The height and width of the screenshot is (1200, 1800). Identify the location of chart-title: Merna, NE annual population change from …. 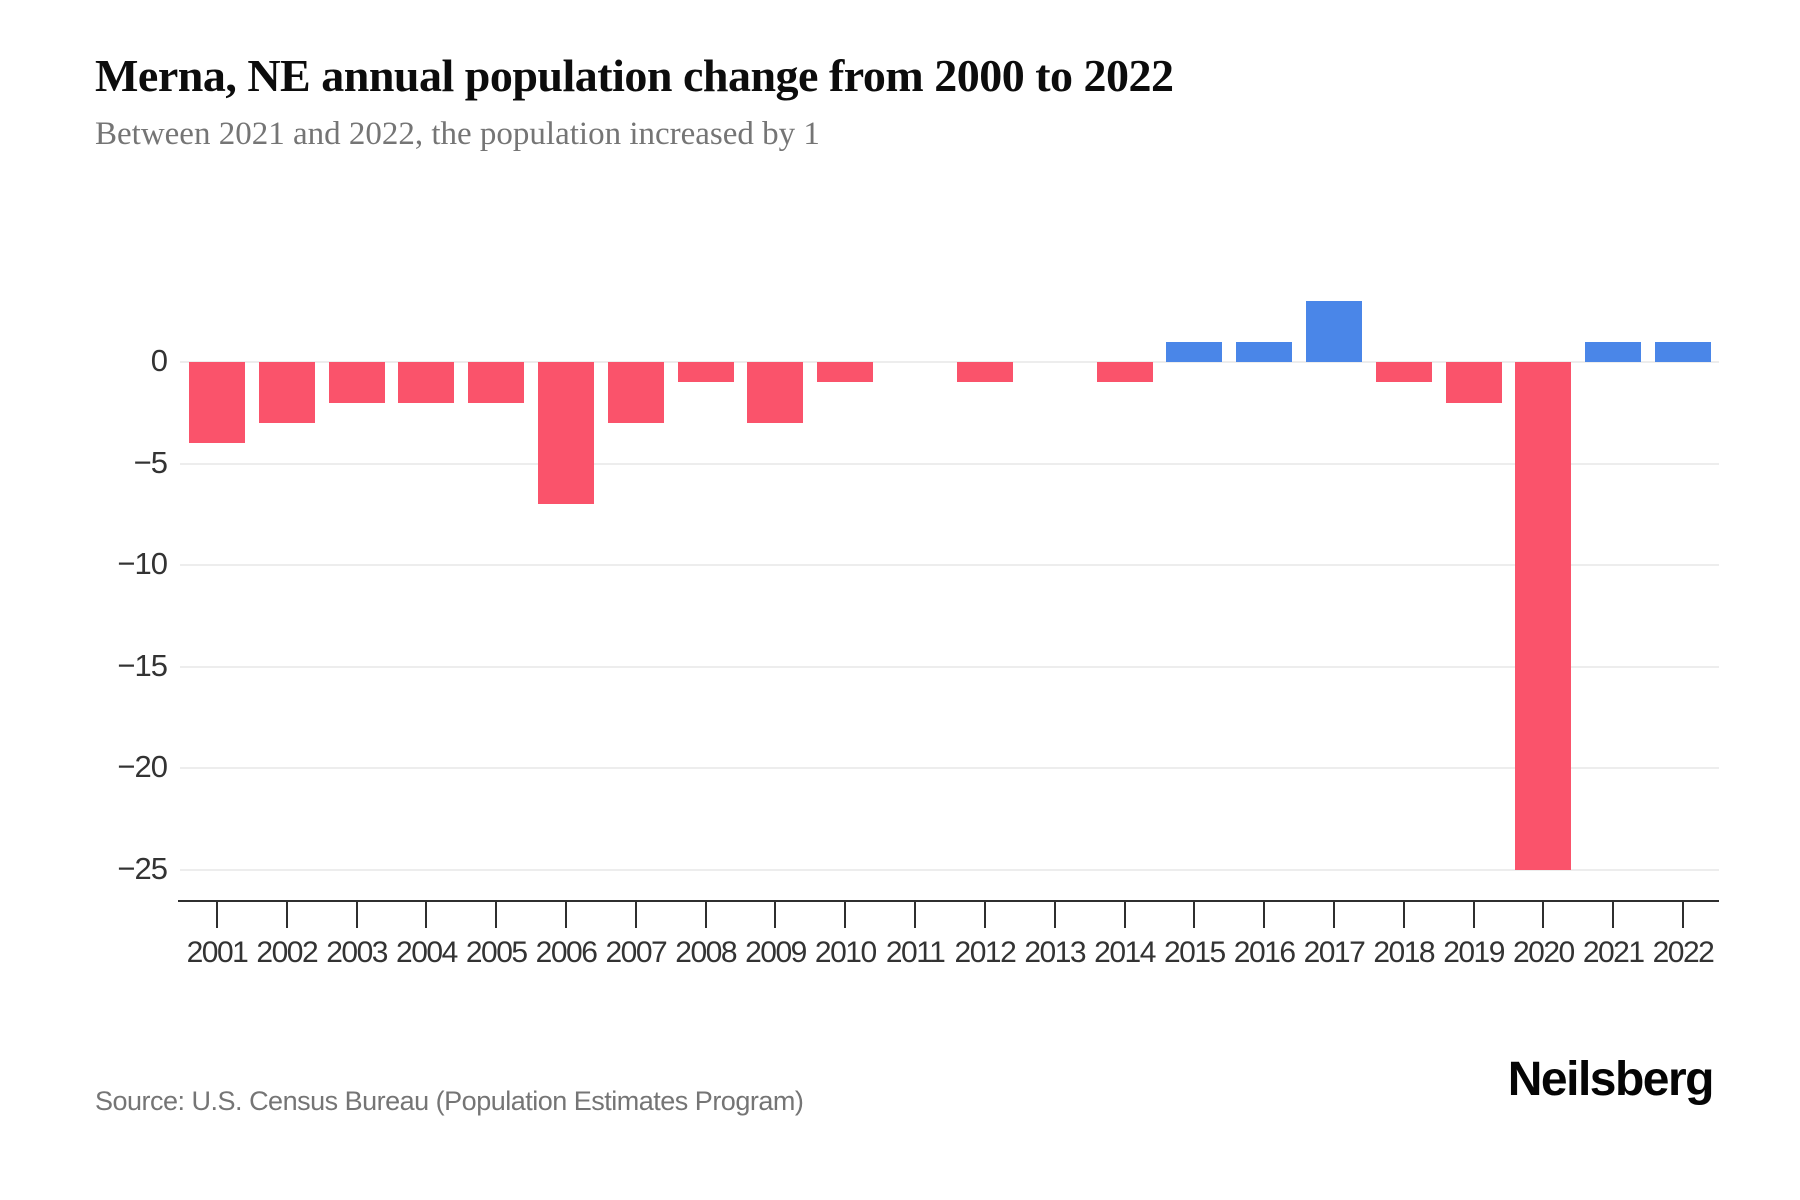
(634, 75).